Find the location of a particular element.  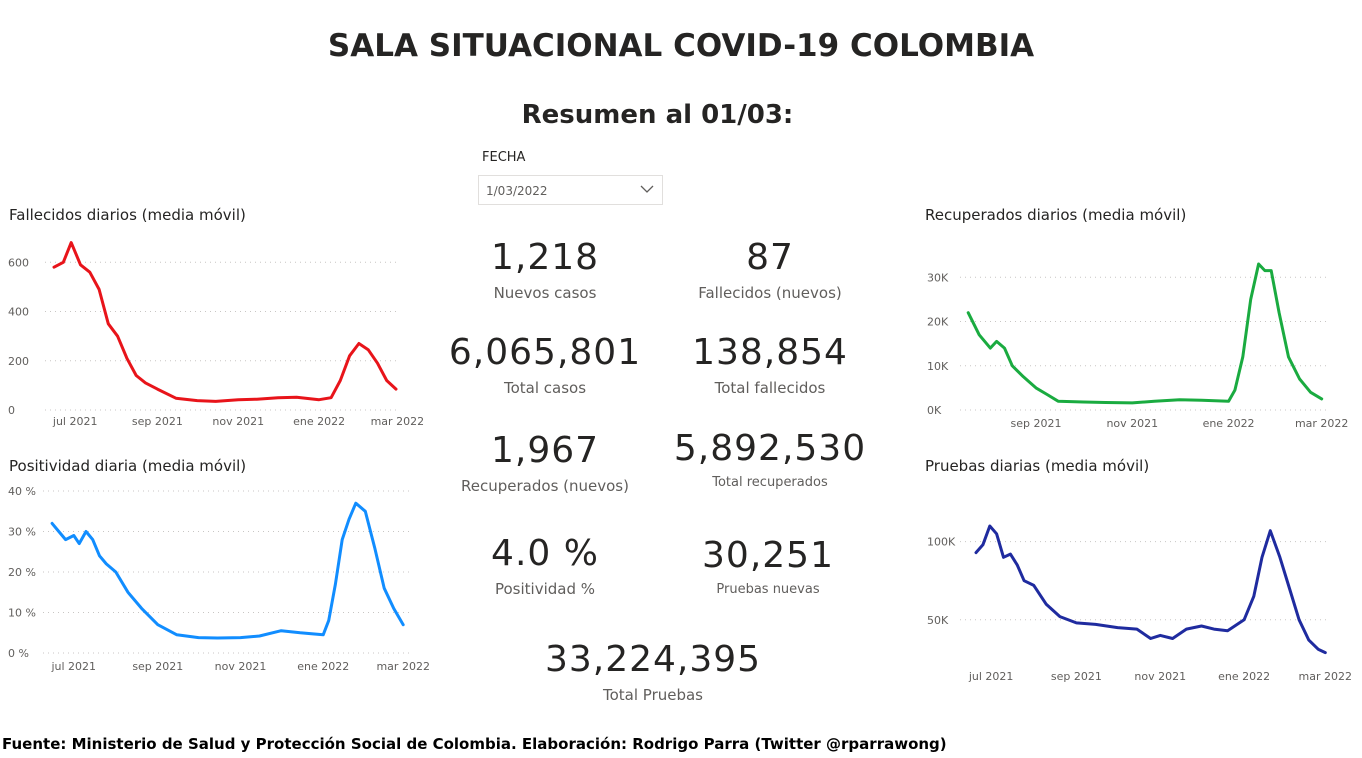

kpi-label: Fallecidos (nuevos) is located at coordinates (770, 293).